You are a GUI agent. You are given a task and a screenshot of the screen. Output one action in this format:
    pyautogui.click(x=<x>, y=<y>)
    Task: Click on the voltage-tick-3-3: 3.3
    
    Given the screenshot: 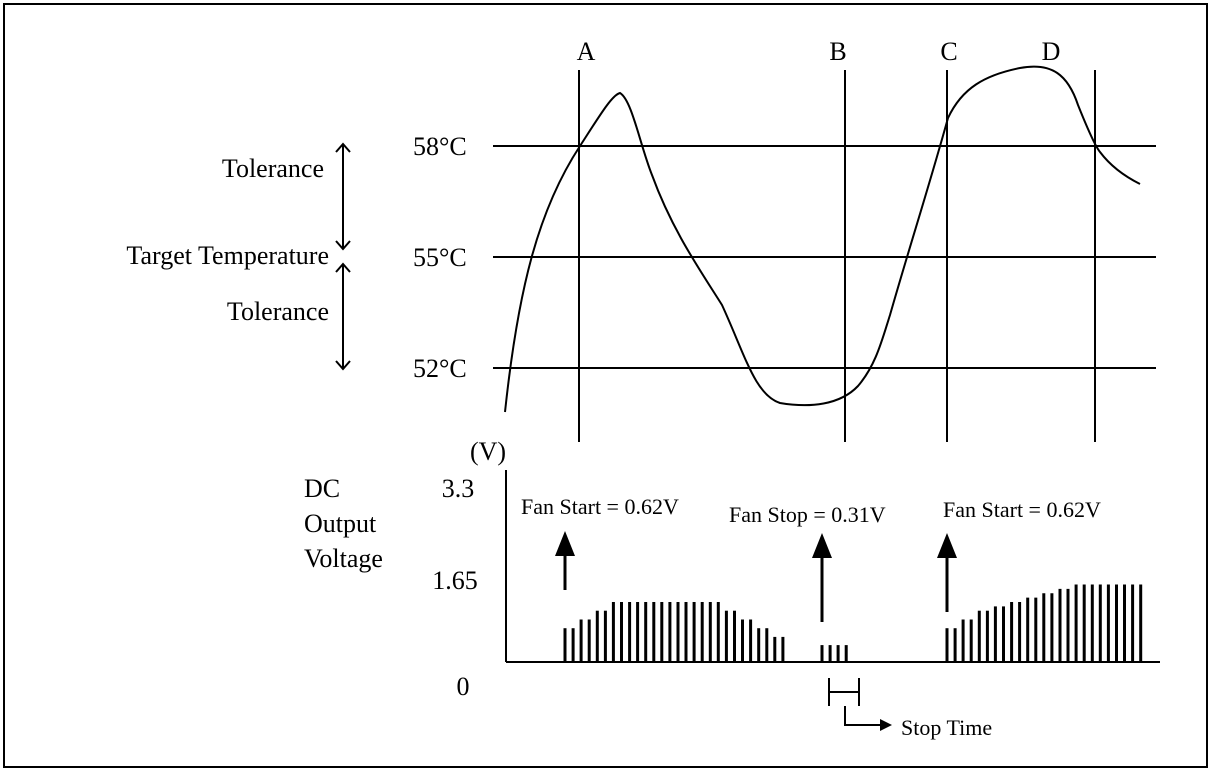 What is the action you would take?
    pyautogui.click(x=458, y=488)
    